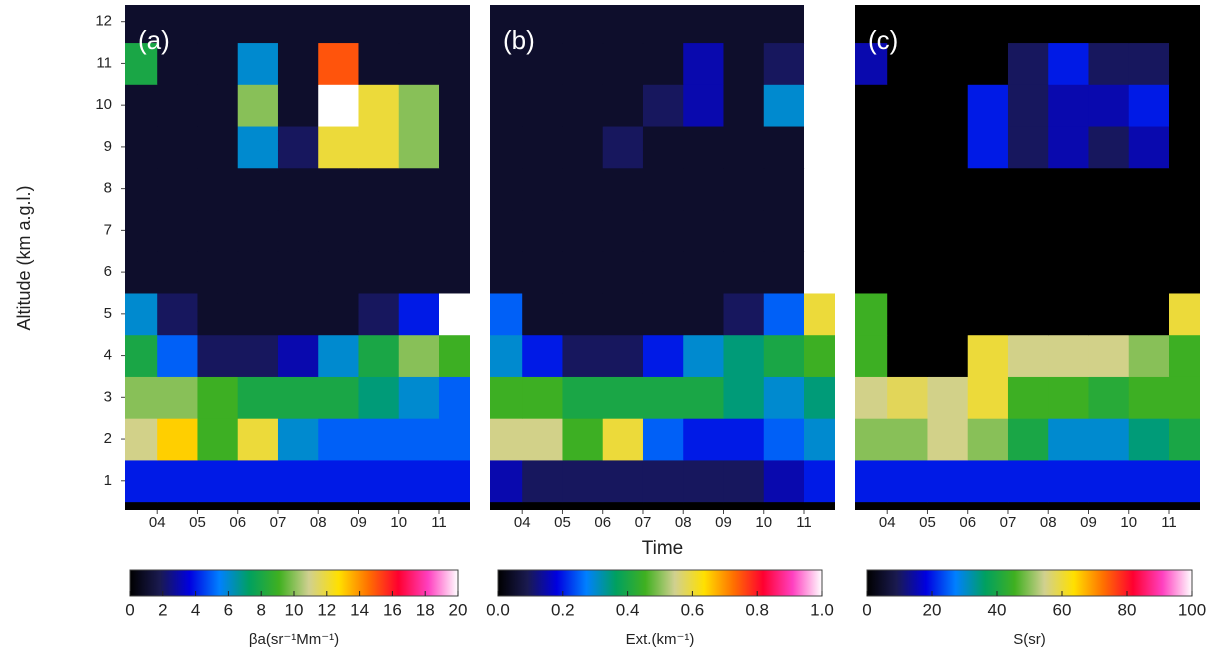 The height and width of the screenshot is (664, 1221). I want to click on y-tick-label: 2, so click(108, 438).